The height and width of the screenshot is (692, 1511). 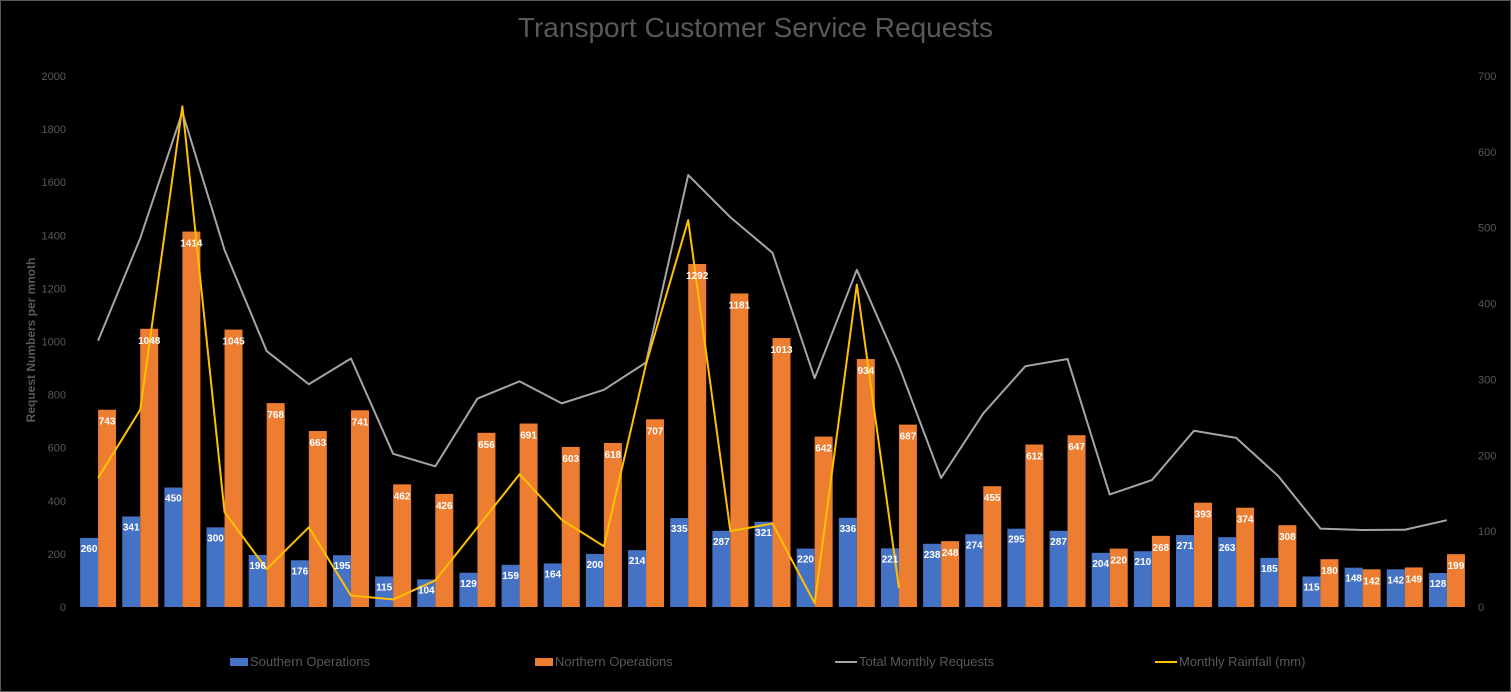 What do you see at coordinates (233, 342) in the screenshot?
I see `data-label-northern: 1045` at bounding box center [233, 342].